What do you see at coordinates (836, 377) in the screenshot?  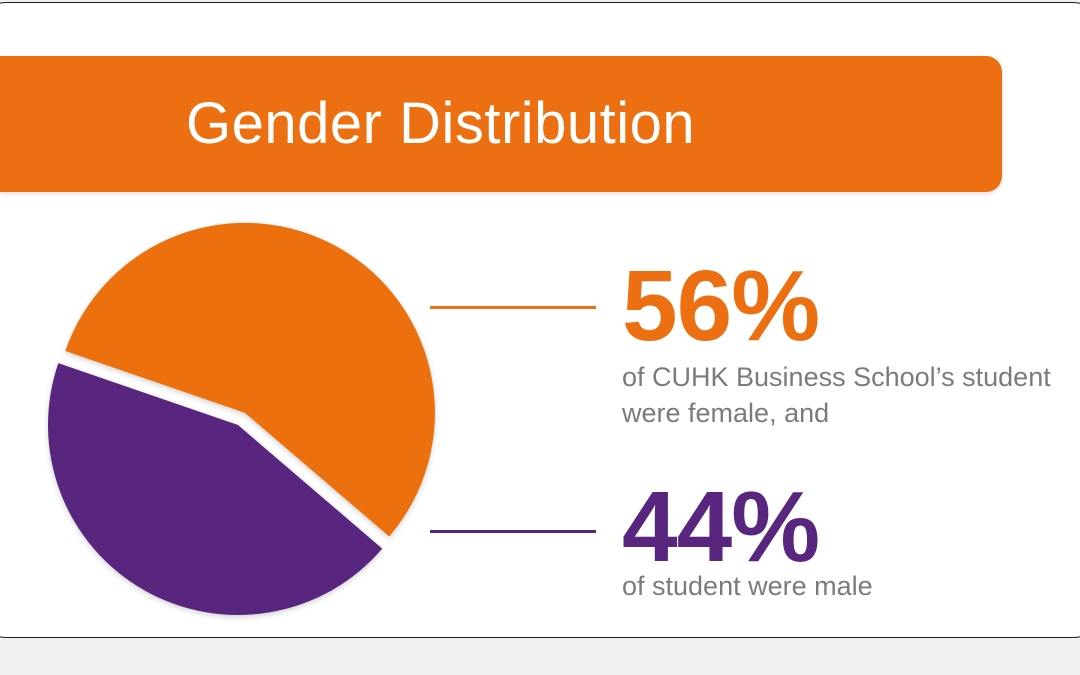 I see `stat-caption-female-line-1: of CUHK Business School’s student` at bounding box center [836, 377].